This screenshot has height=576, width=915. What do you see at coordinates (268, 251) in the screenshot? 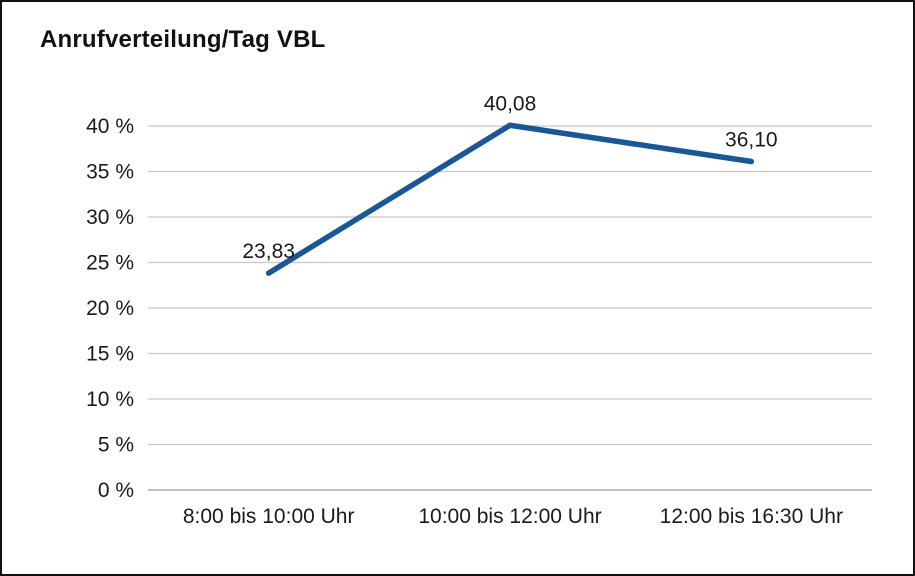
I see `data-label: 23,83` at bounding box center [268, 251].